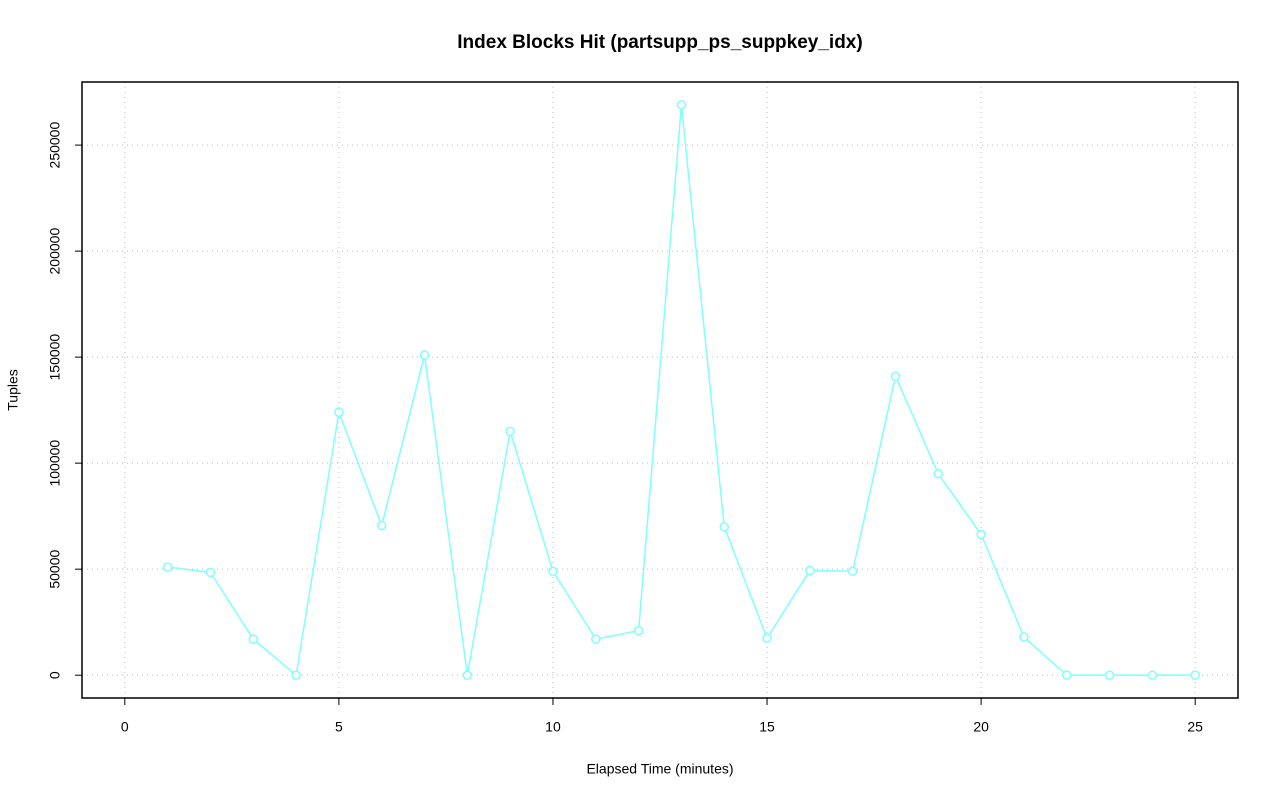 Image resolution: width=1280 pixels, height=801 pixels. I want to click on x-tick-label: 0, so click(125, 727).